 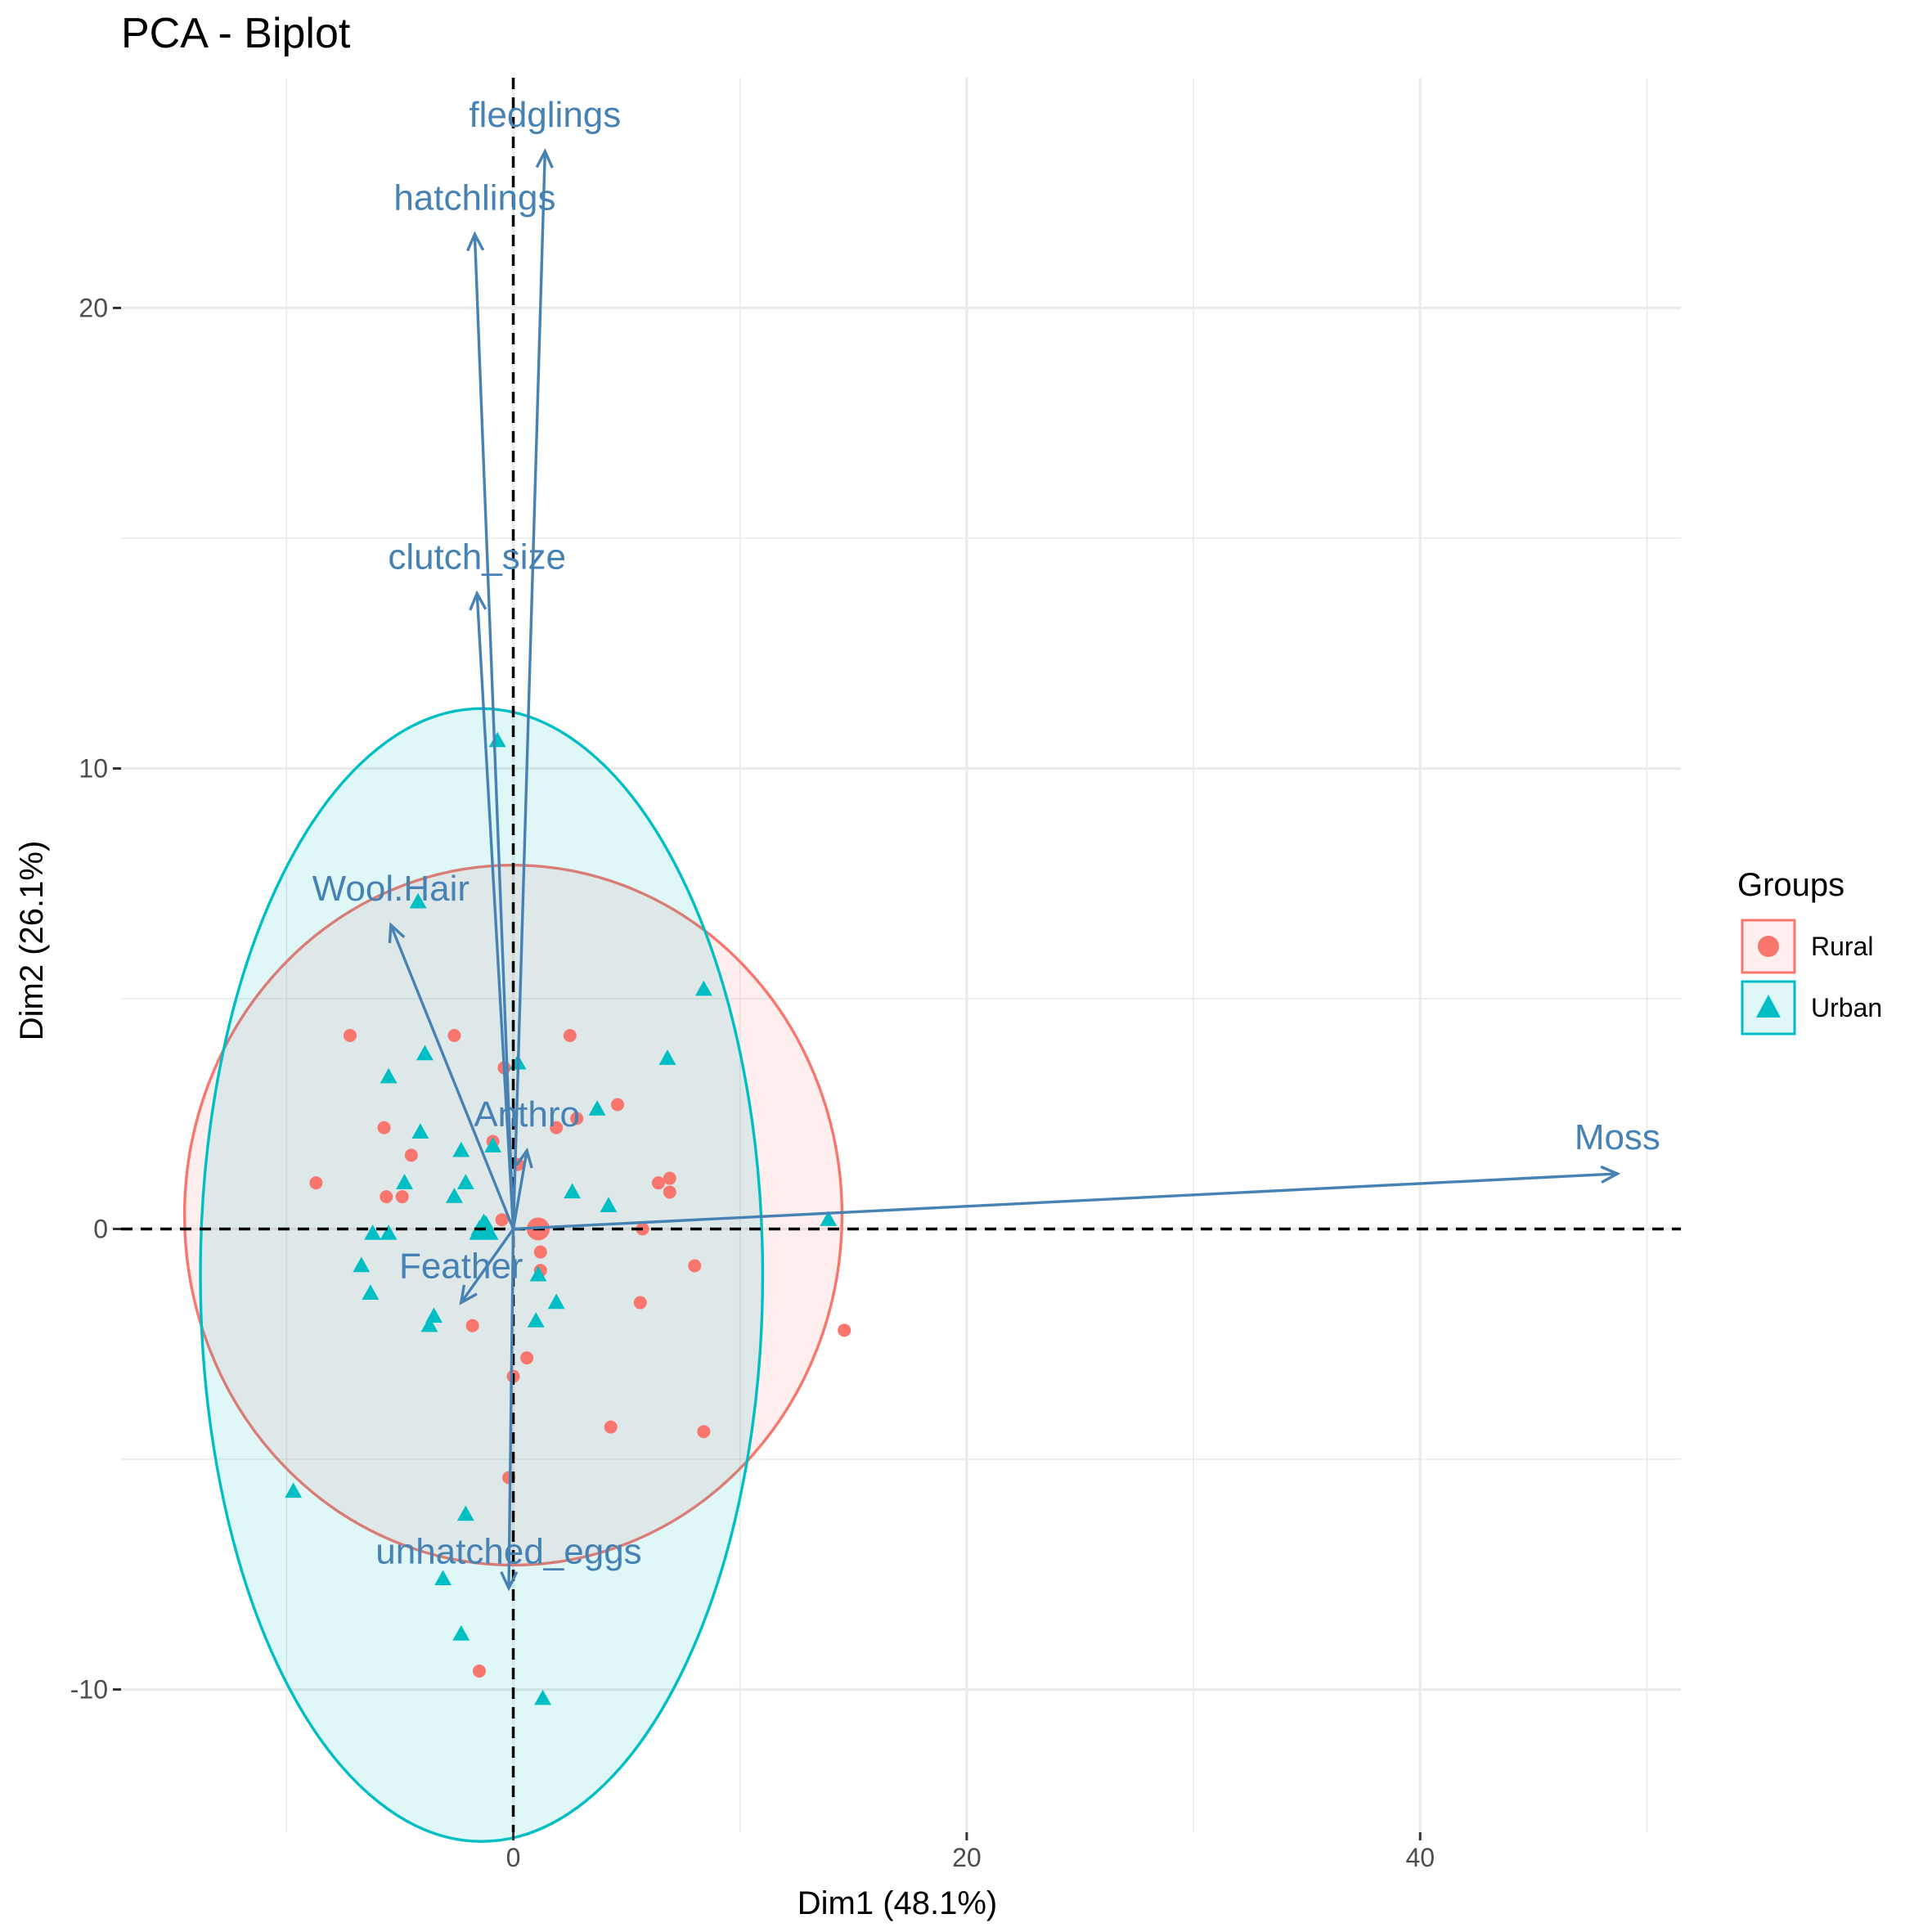 What do you see at coordinates (484, 1227) in the screenshot?
I see `urban-centroid` at bounding box center [484, 1227].